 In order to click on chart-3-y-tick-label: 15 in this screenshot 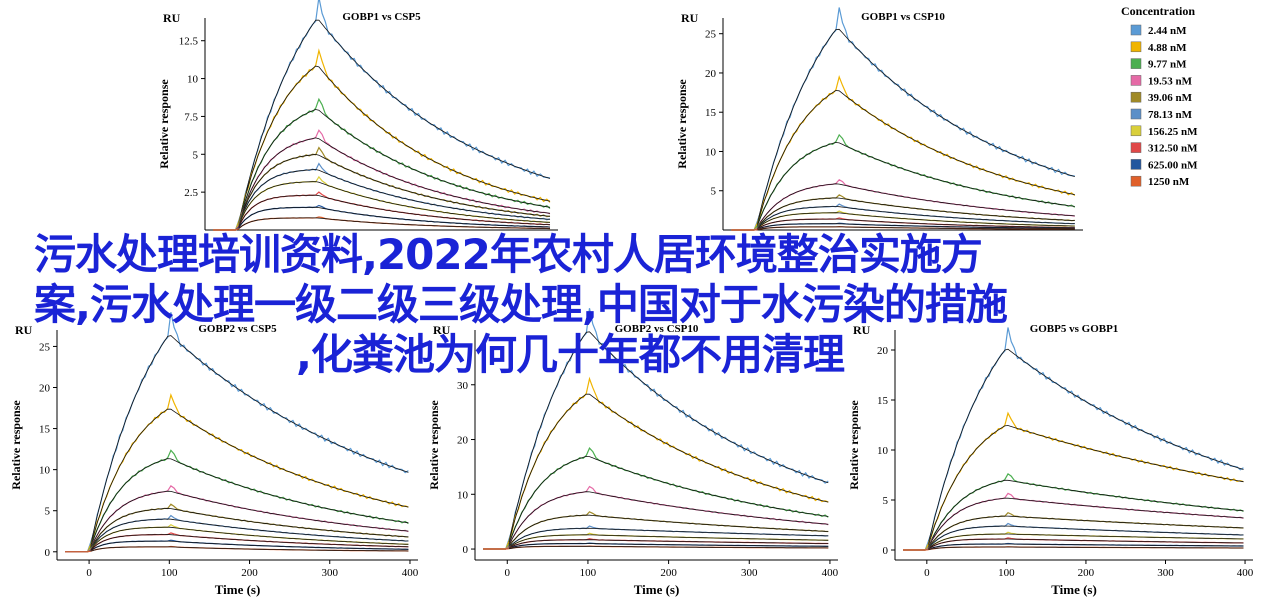, I will do `click(45, 430)`.